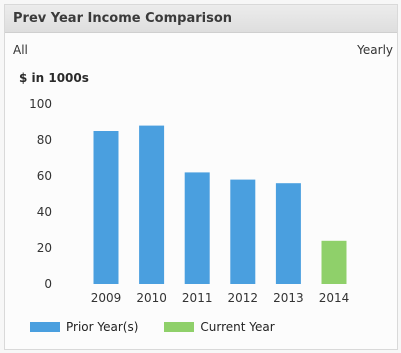 The image size is (401, 353). I want to click on x-tick-label: 2011, so click(197, 298).